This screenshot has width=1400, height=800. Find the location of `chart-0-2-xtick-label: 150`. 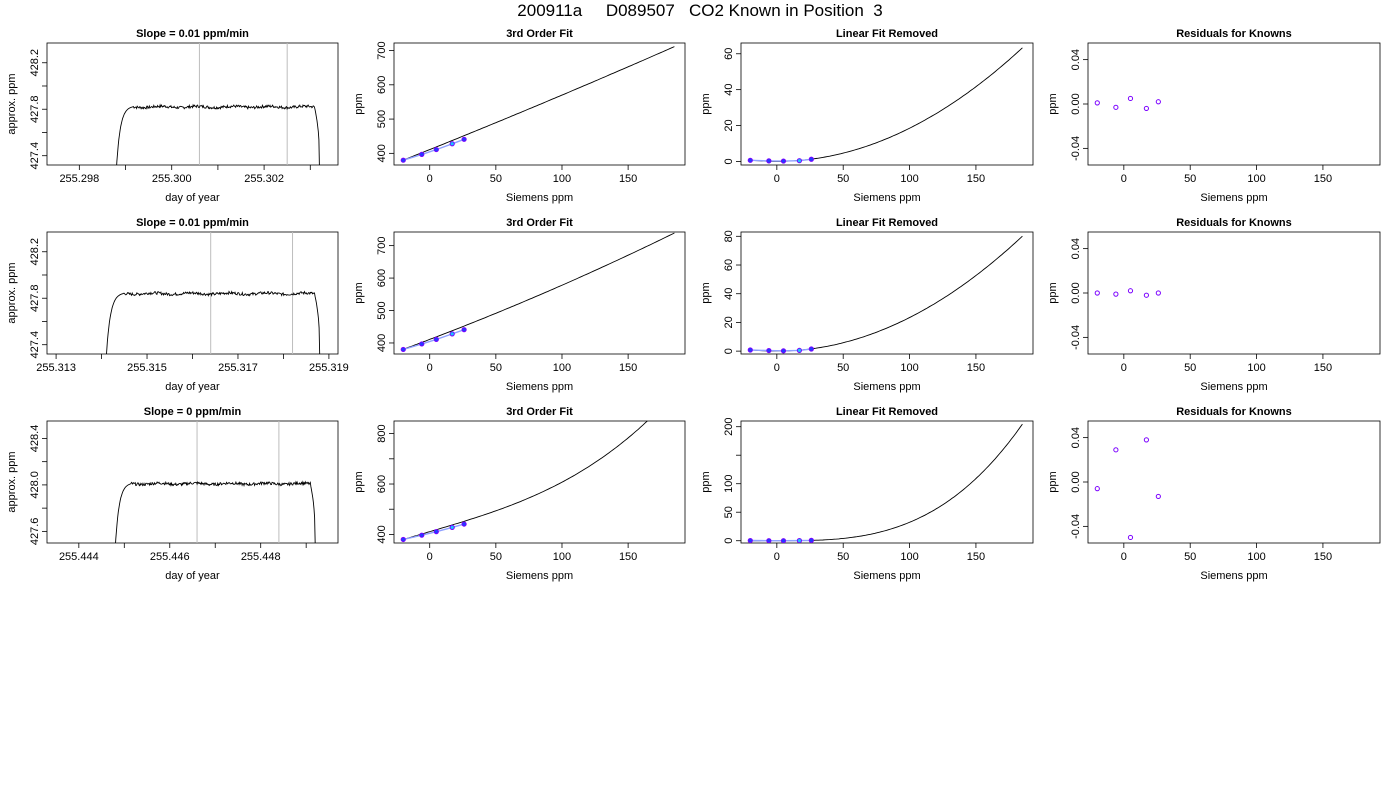

chart-0-2-xtick-label: 150 is located at coordinates (976, 179).